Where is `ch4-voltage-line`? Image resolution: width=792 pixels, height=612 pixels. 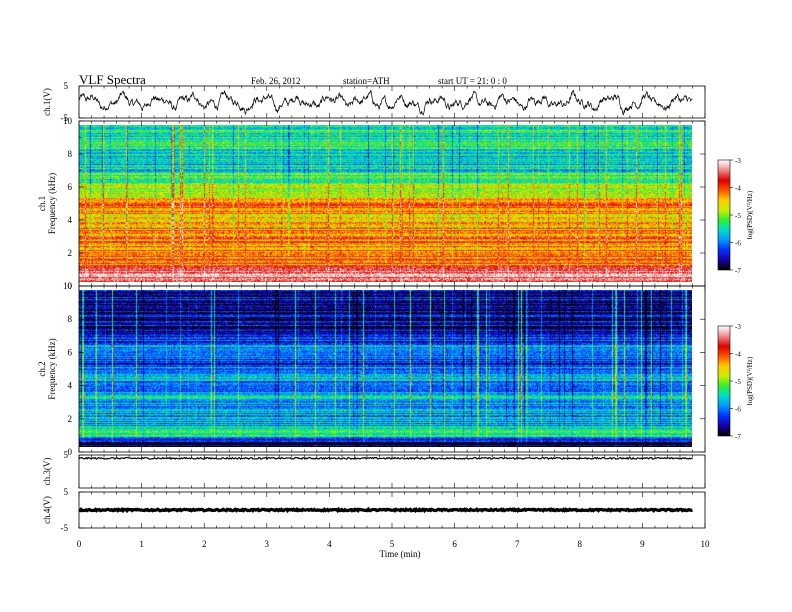
ch4-voltage-line is located at coordinates (385, 510).